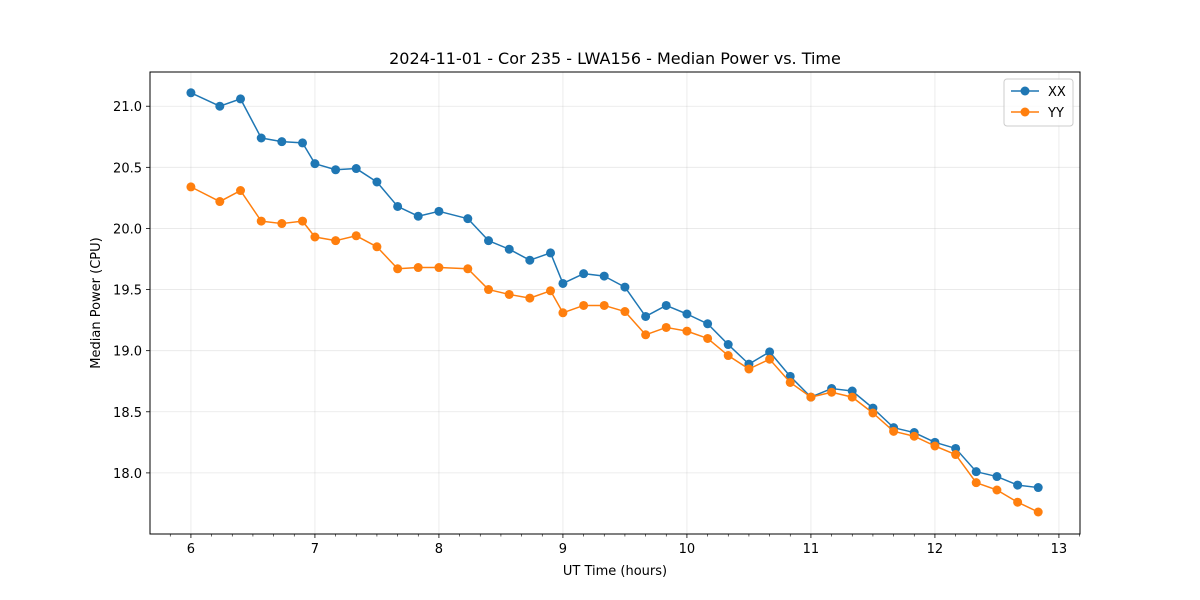  Describe the element at coordinates (1025, 91) in the screenshot. I see `legend-marker-xx` at that location.